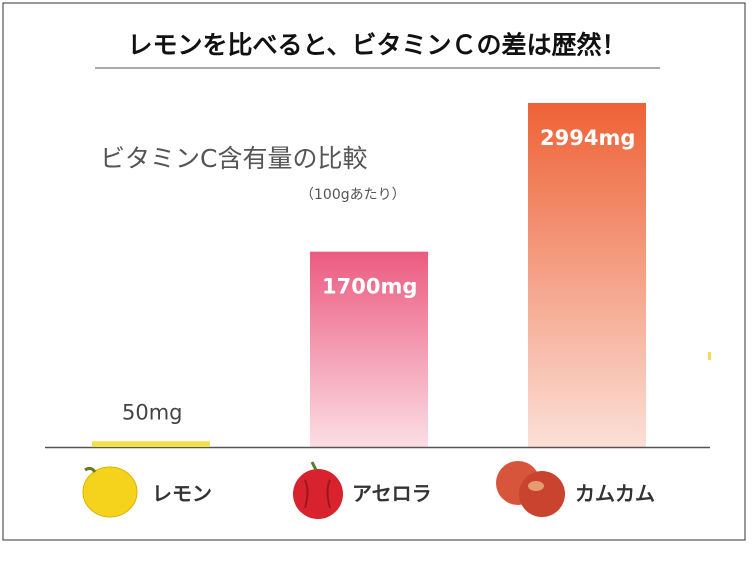  Describe the element at coordinates (709, 356) in the screenshot. I see `decor` at that location.